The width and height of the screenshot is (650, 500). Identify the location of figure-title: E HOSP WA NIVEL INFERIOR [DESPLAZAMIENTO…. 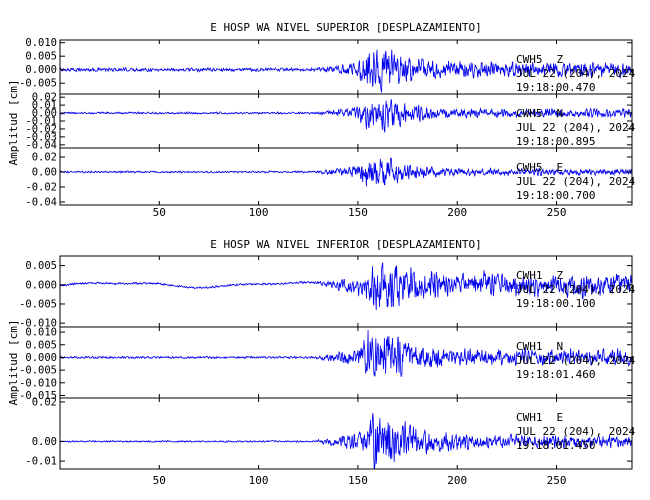
(346, 244).